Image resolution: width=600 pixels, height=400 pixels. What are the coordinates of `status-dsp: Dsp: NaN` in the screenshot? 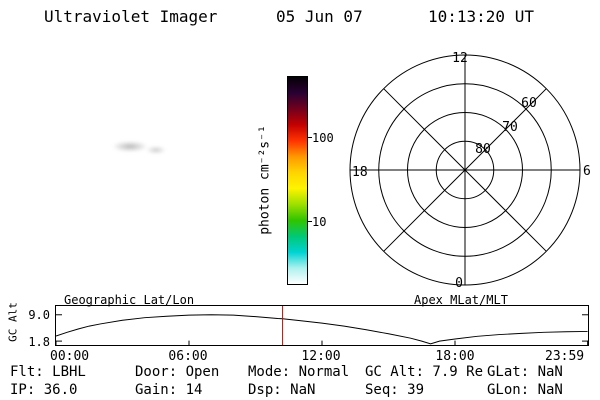 It's located at (282, 390).